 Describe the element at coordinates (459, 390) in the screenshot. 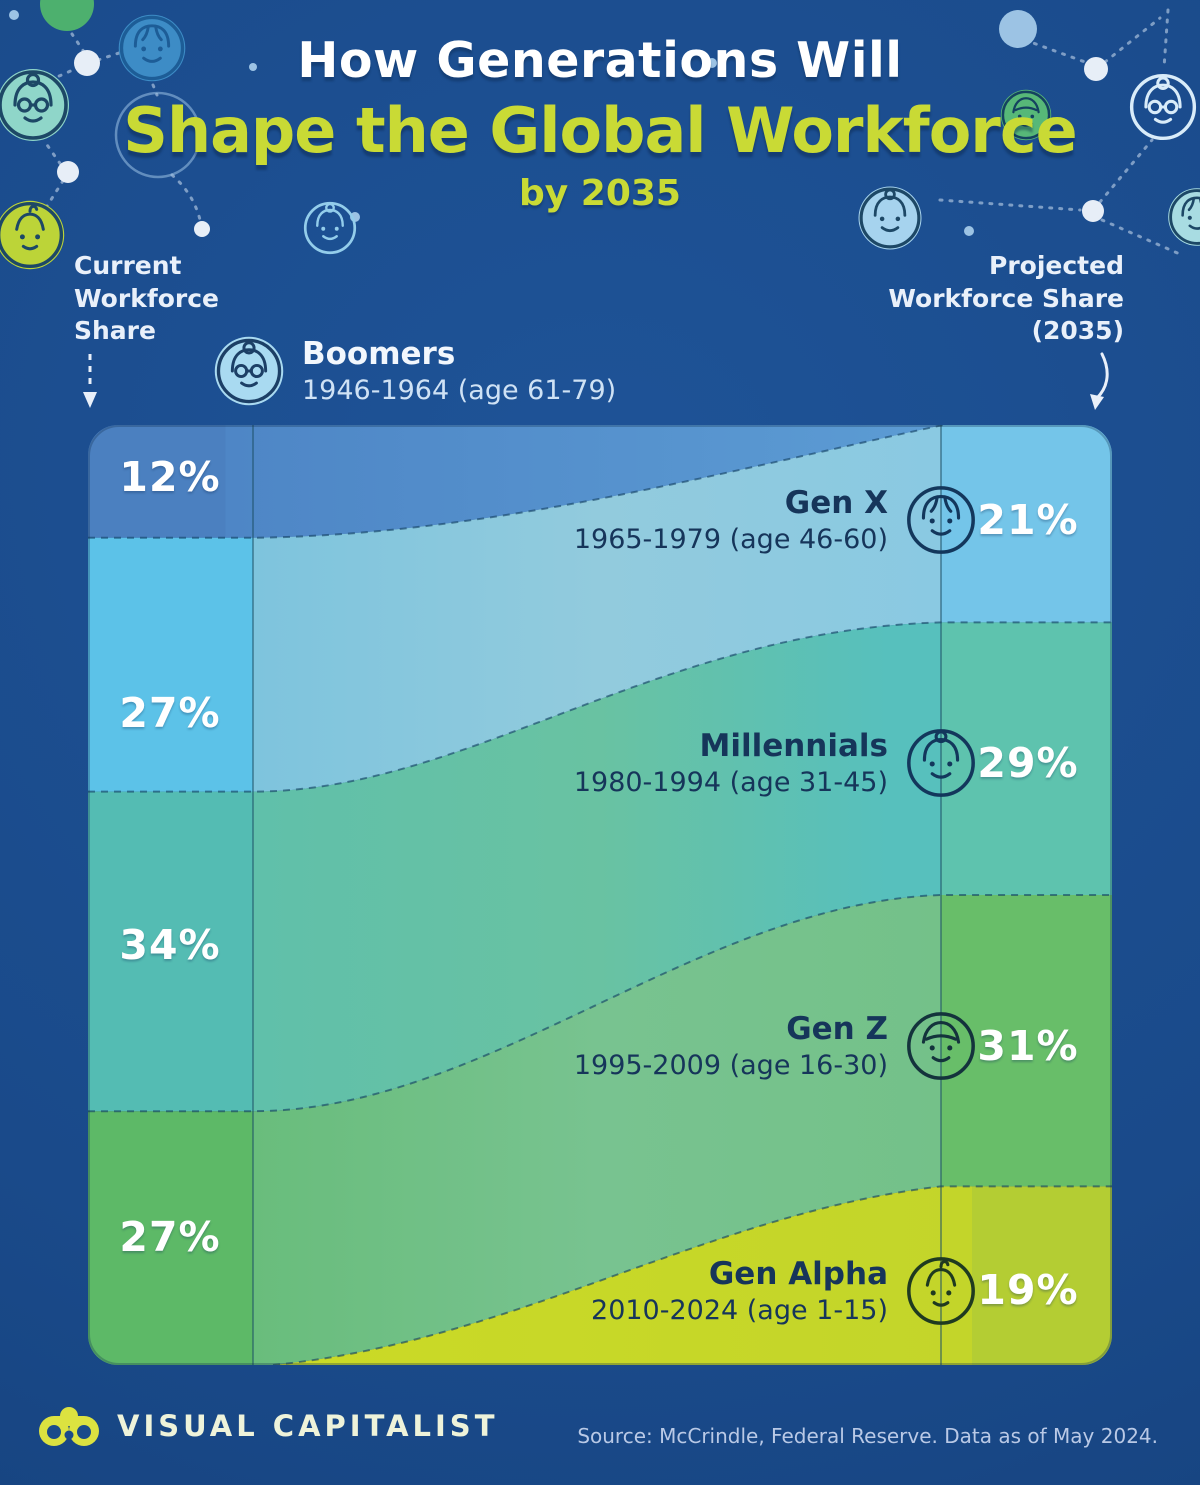

I see `boomers-range: 1946-1964 (age 61-79)` at that location.